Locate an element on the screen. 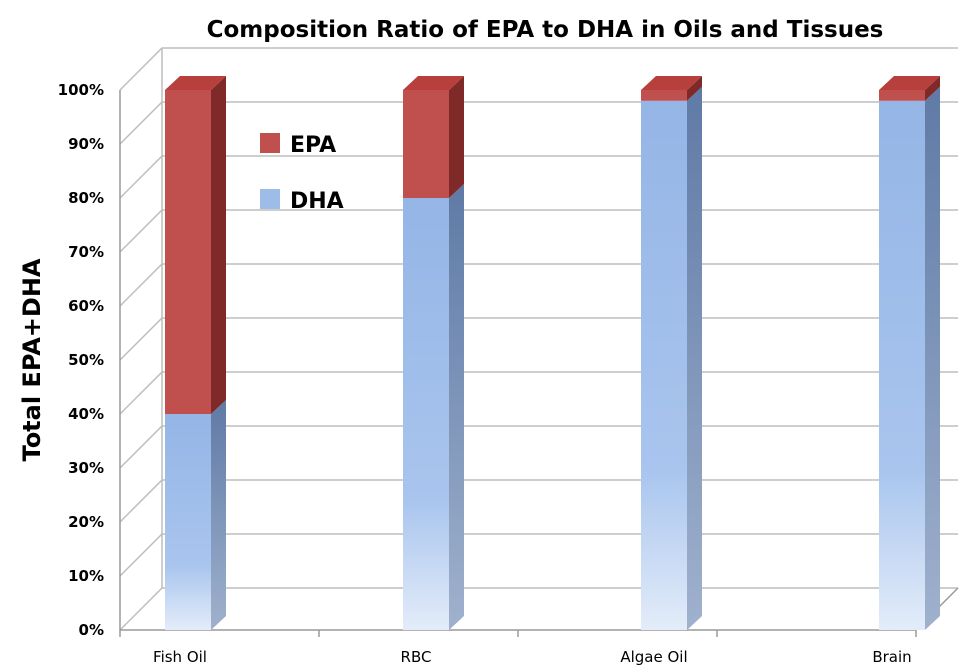 This screenshot has height=672, width=980. legend-item-dha: DHA is located at coordinates (302, 201).